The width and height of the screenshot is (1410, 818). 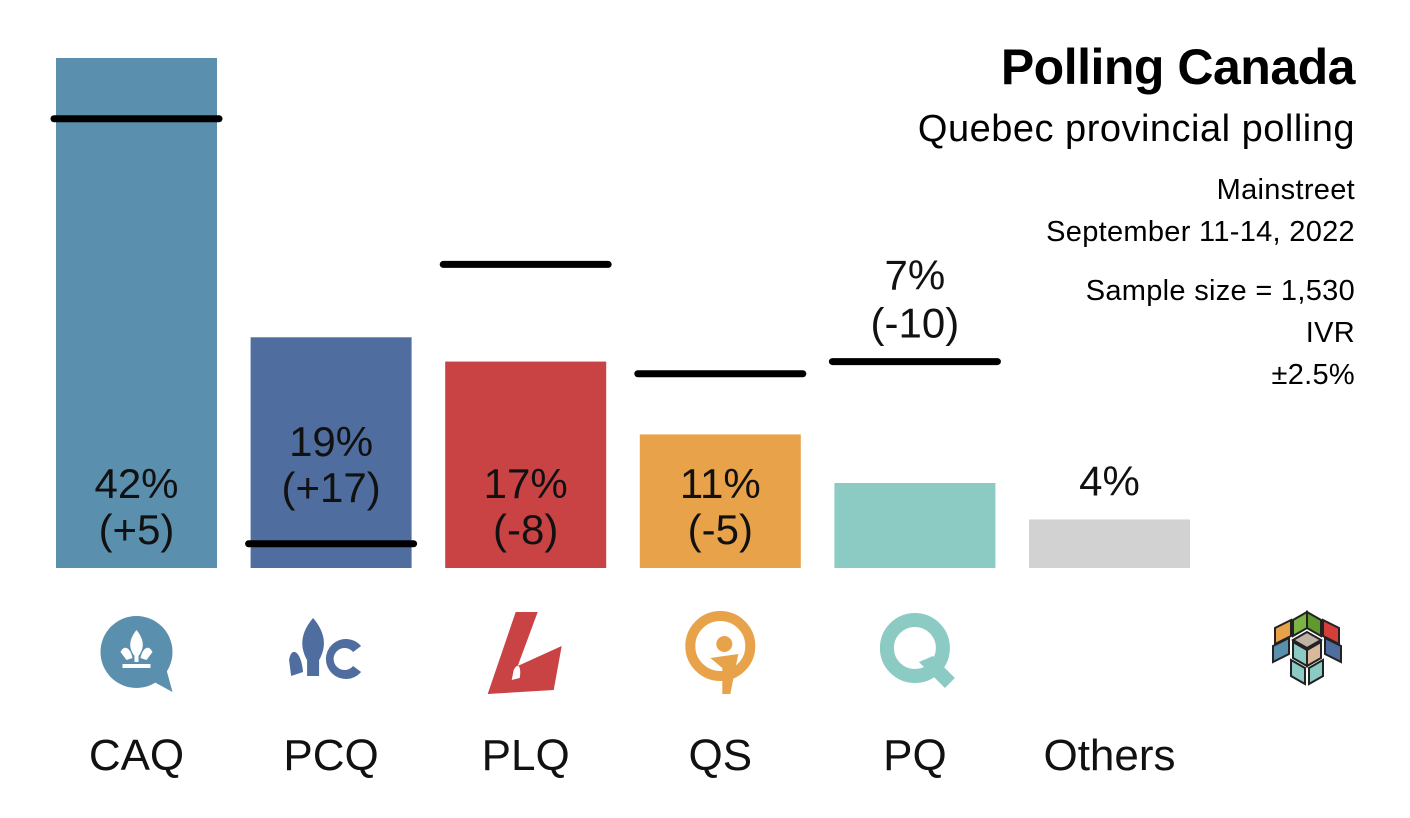 I want to click on category-label-qs: QS, so click(x=721, y=755).